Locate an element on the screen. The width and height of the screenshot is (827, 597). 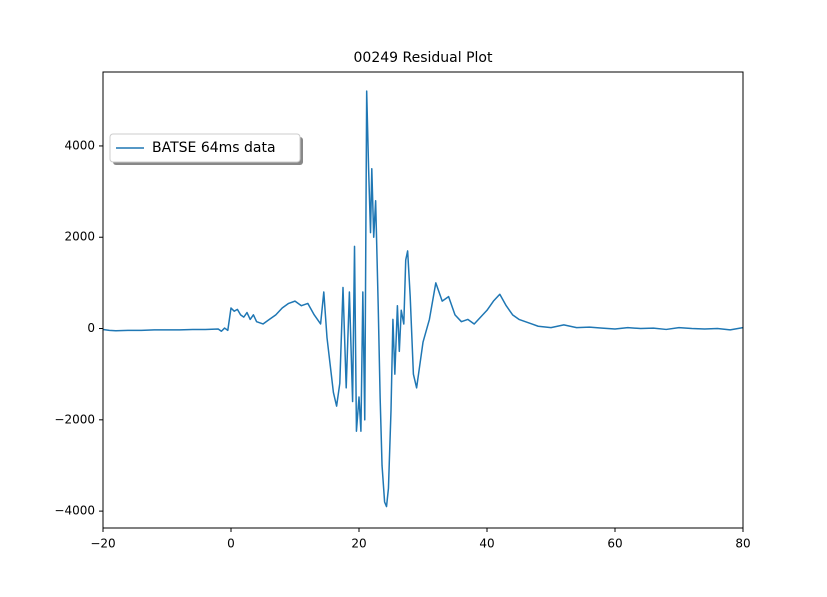
x-tick-label: 60 is located at coordinates (614, 544).